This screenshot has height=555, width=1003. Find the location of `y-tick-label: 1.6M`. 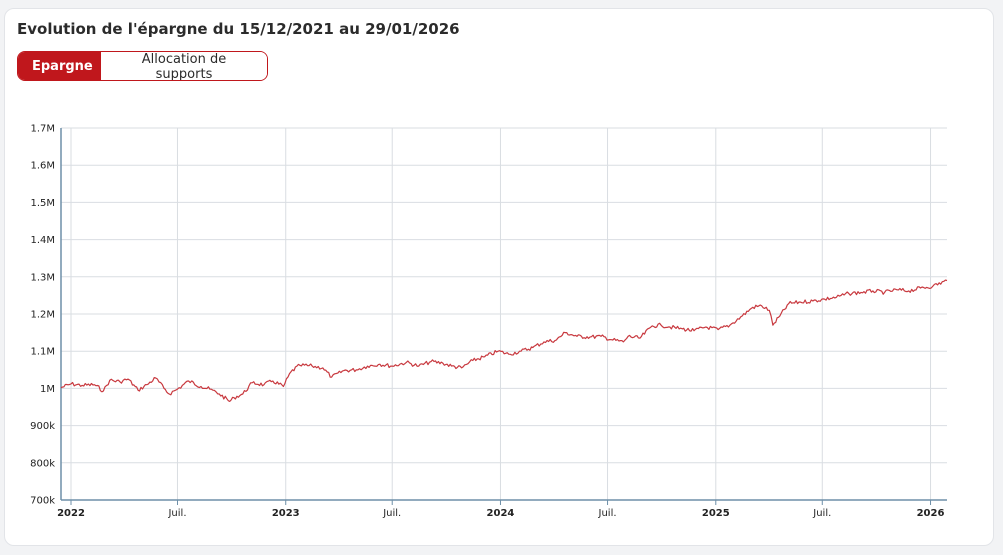

y-tick-label: 1.6M is located at coordinates (42, 166).